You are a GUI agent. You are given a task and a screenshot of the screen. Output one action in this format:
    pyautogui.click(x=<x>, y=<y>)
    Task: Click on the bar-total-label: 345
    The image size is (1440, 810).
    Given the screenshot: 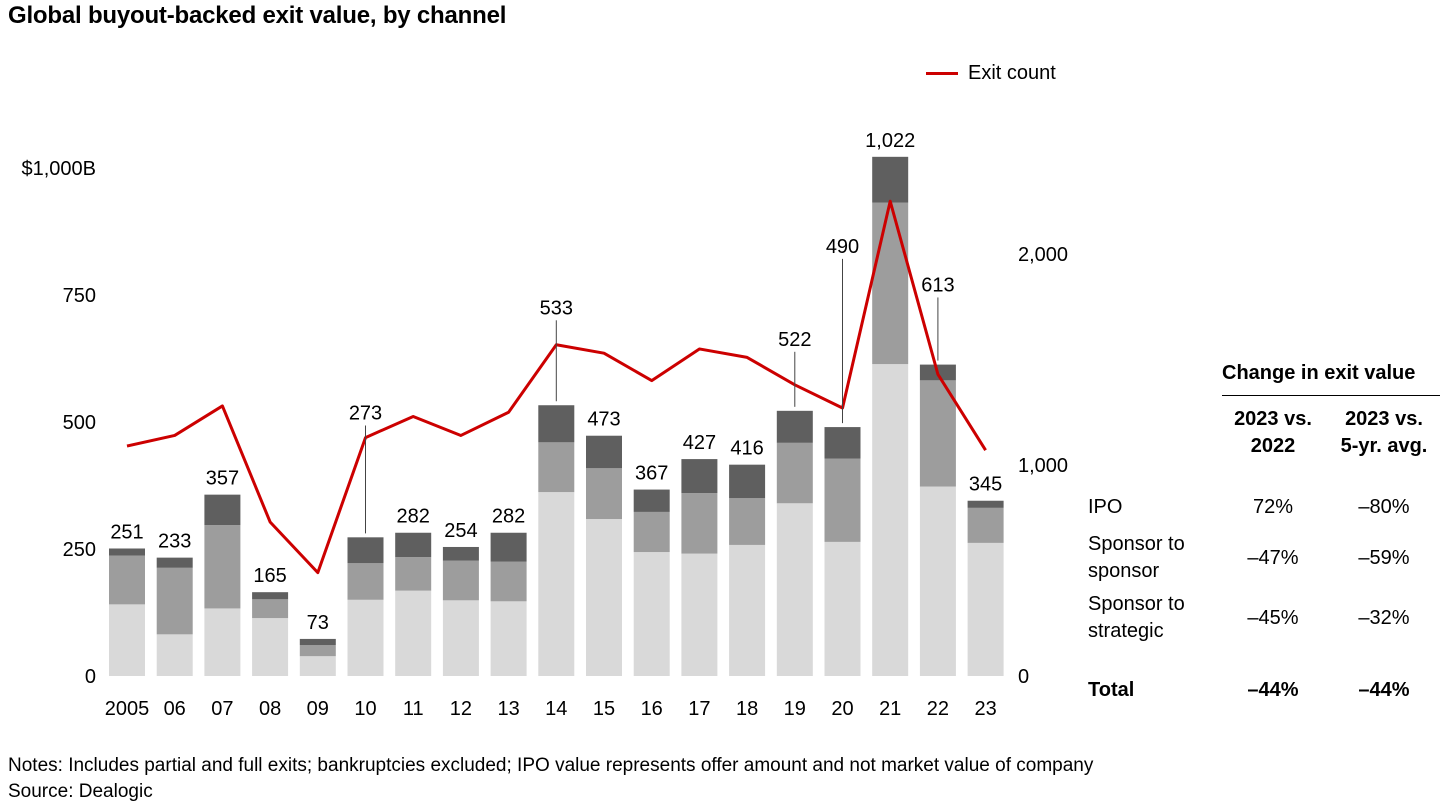 What is the action you would take?
    pyautogui.click(x=985, y=485)
    